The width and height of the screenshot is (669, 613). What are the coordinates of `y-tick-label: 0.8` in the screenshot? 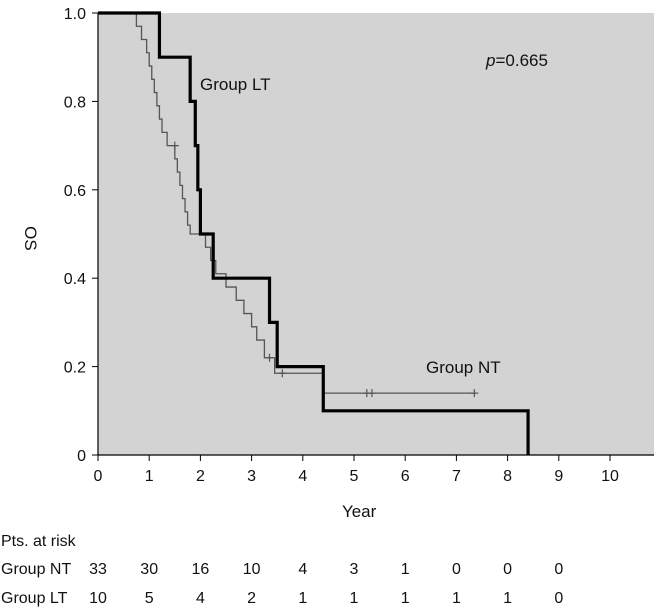 It's located at (75, 102).